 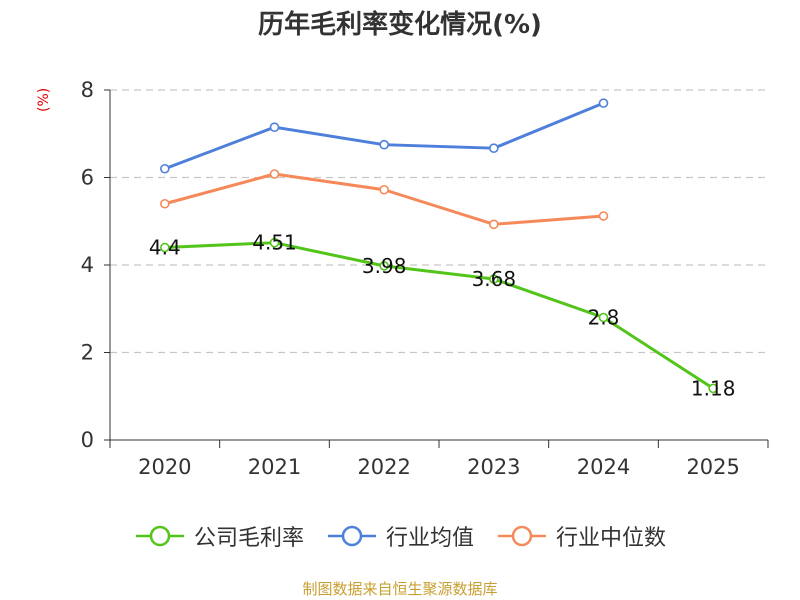 I want to click on data-label: 4.4, so click(x=165, y=248).